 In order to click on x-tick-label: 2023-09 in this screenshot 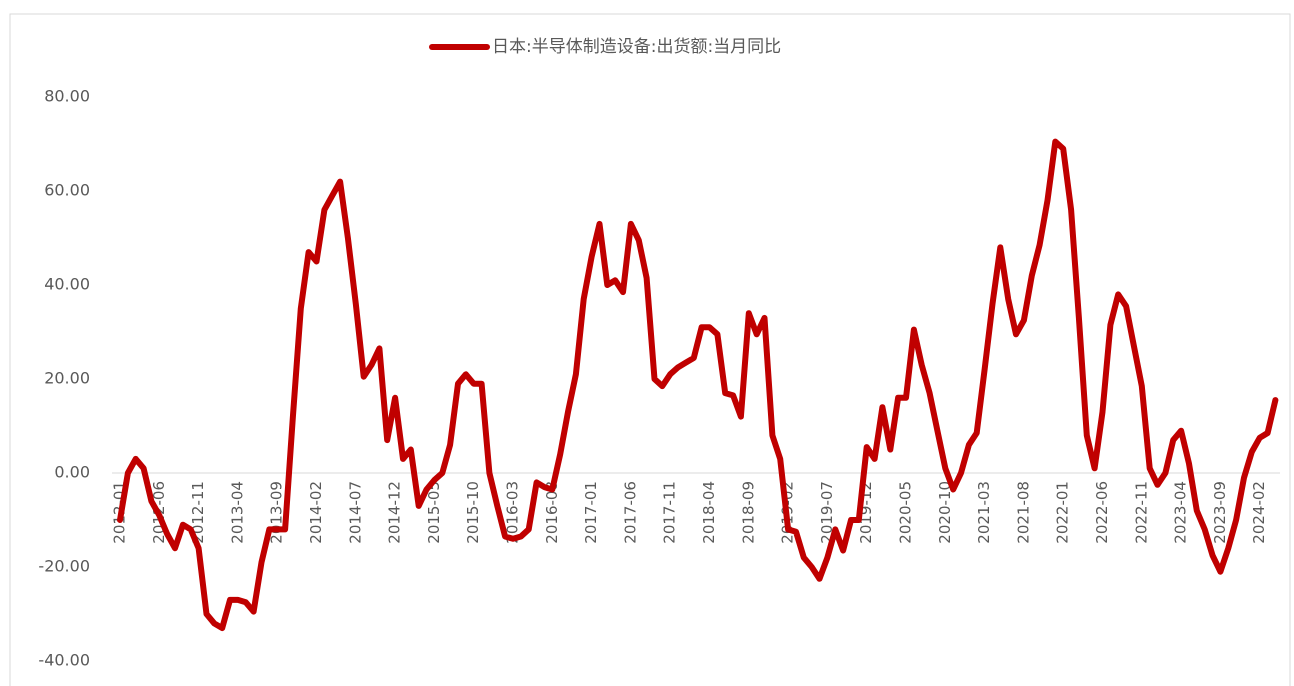, I will do `click(1220, 512)`.